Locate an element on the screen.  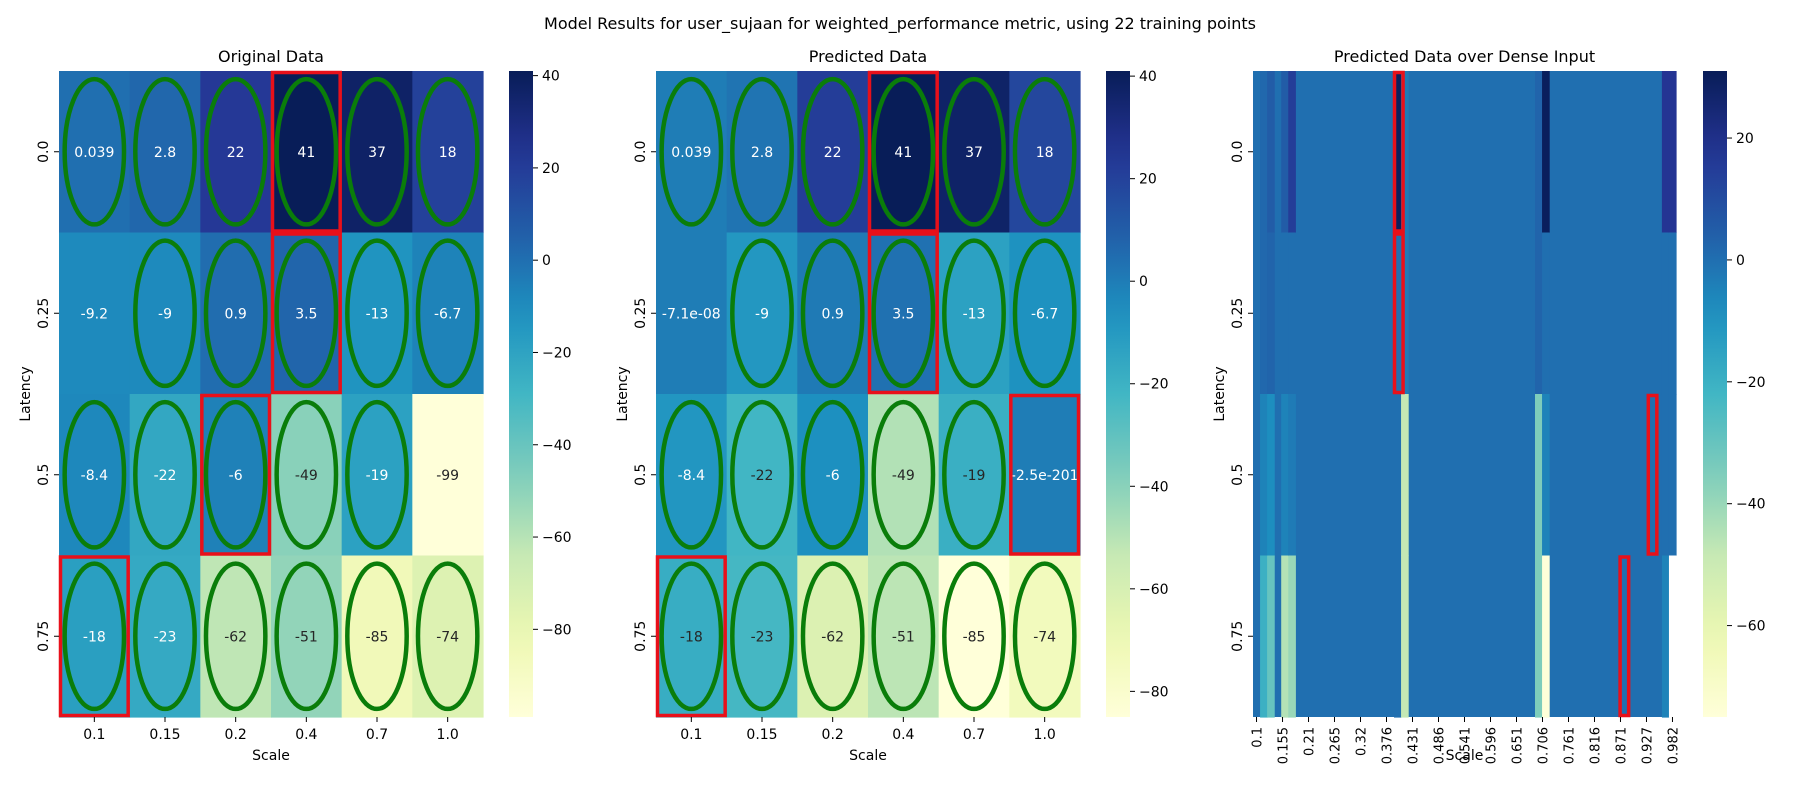
colorbar-tick-label: −20 is located at coordinates (1154, 385).